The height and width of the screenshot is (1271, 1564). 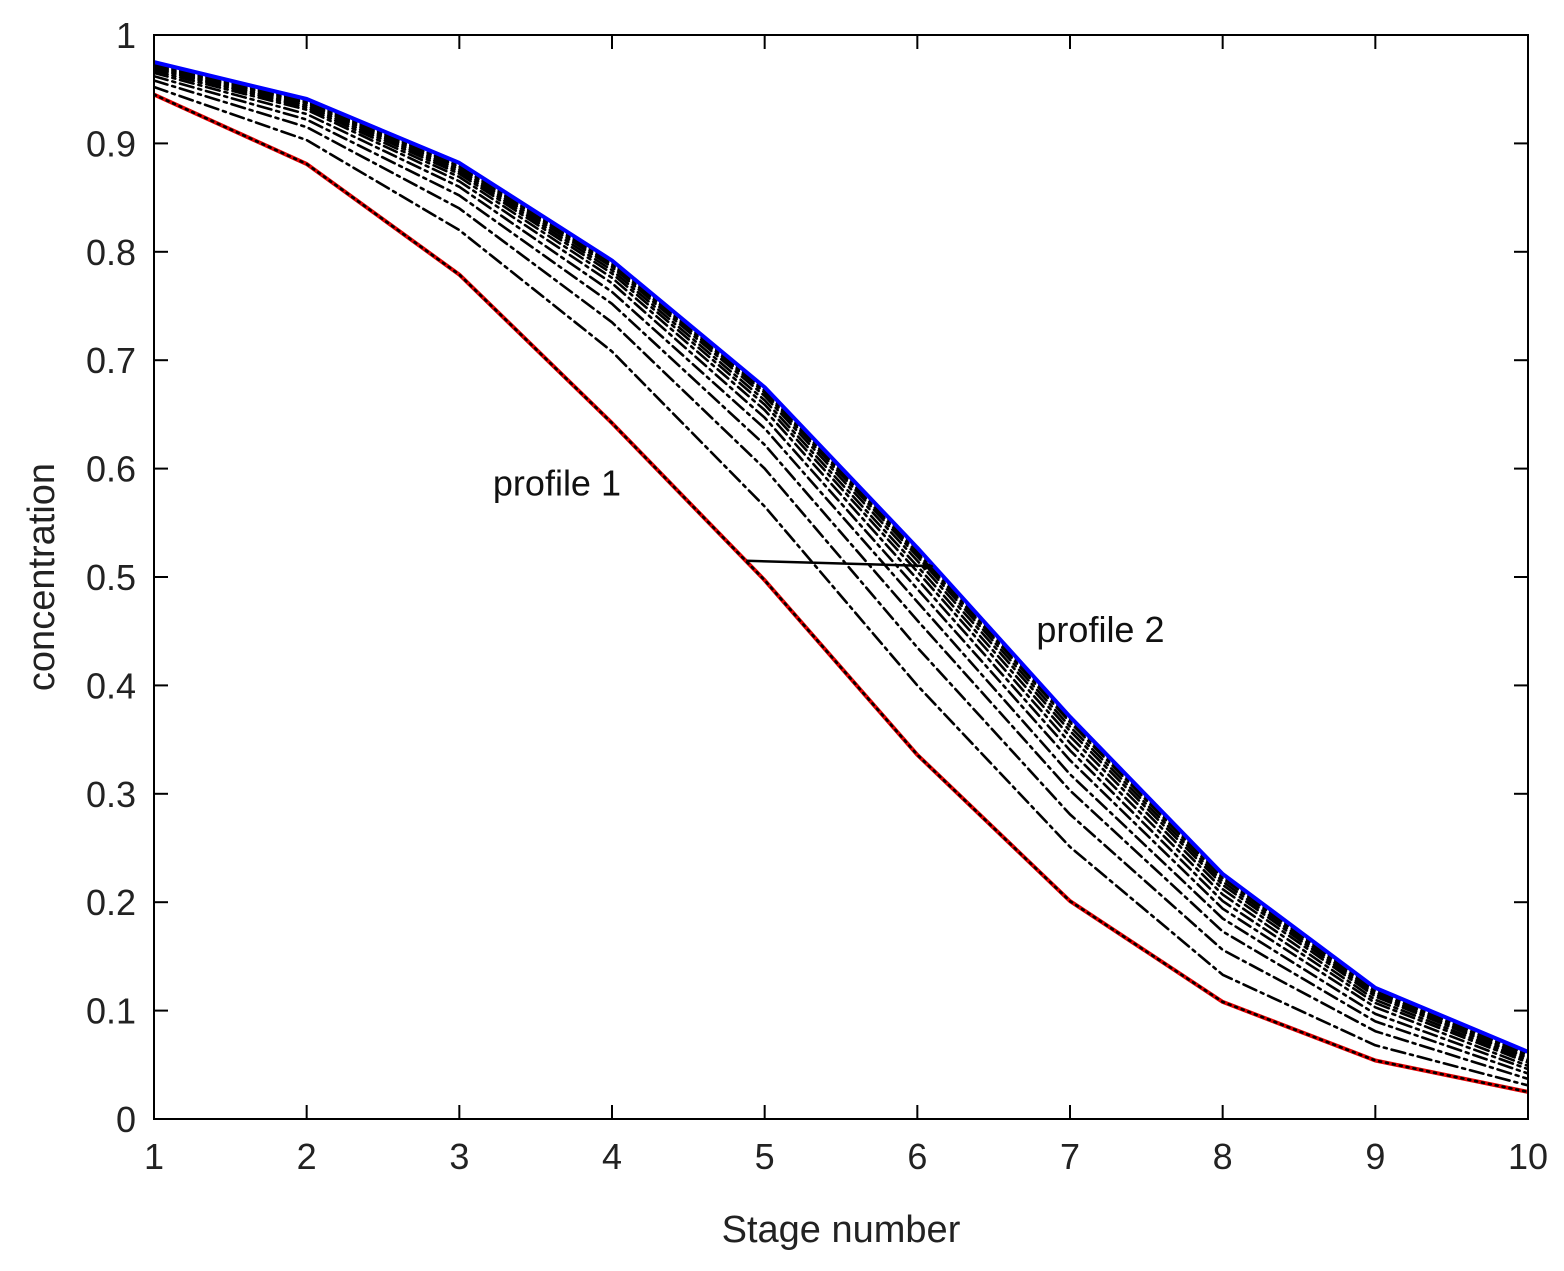 I want to click on x-tick-label: 9, so click(x=1375, y=1156).